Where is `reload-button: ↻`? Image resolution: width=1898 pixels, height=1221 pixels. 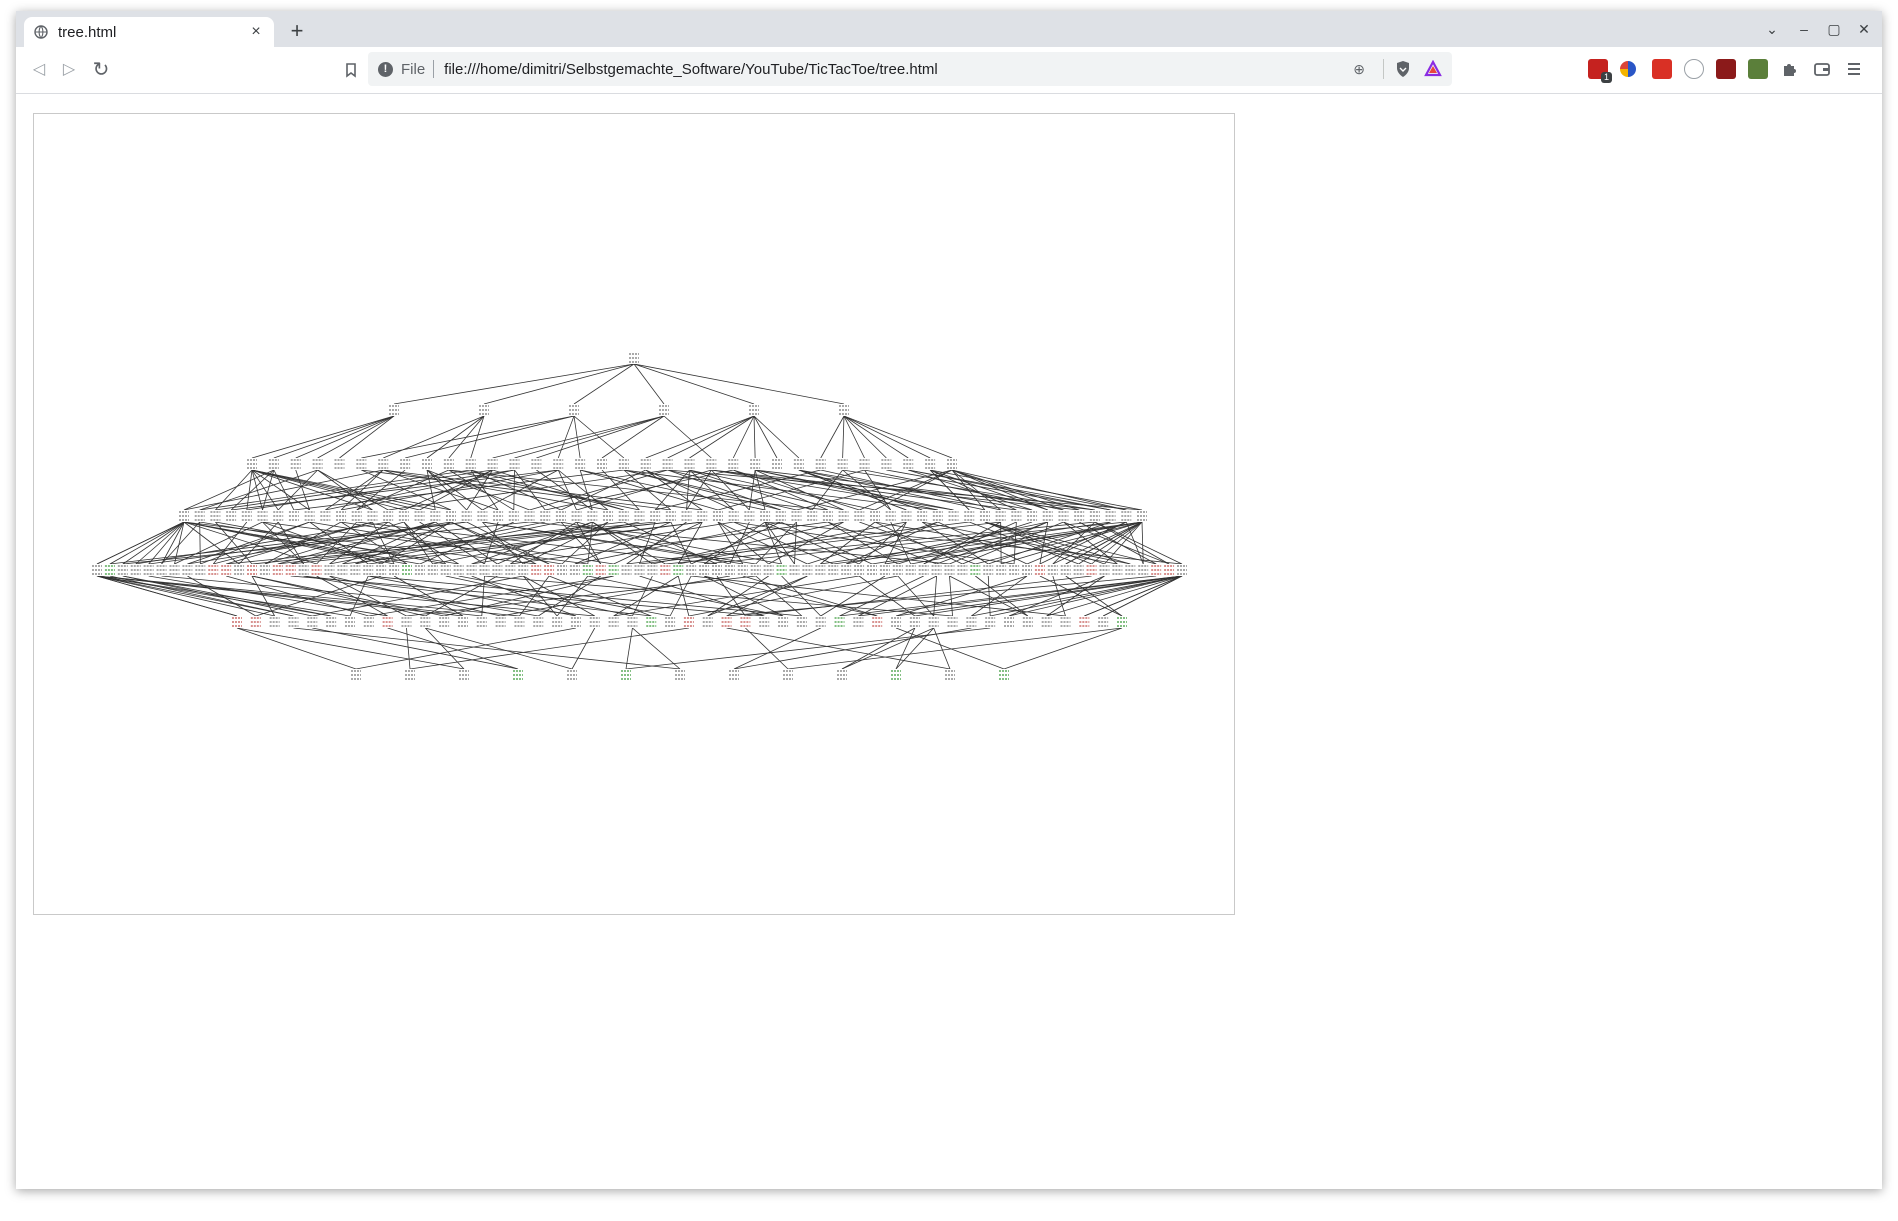
reload-button: ↻ is located at coordinates (101, 70).